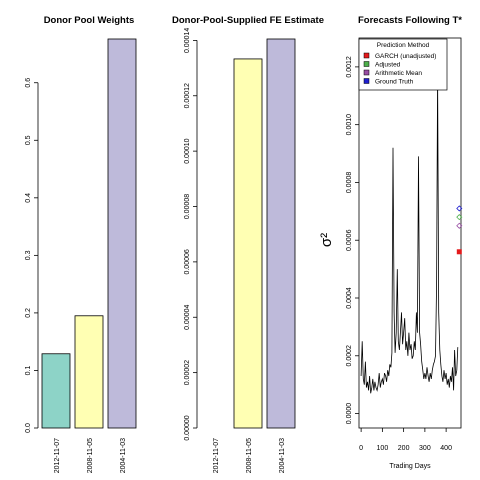 The image size is (480, 480). What do you see at coordinates (326, 240) in the screenshot?
I see `y-axis-label: σ²` at bounding box center [326, 240].